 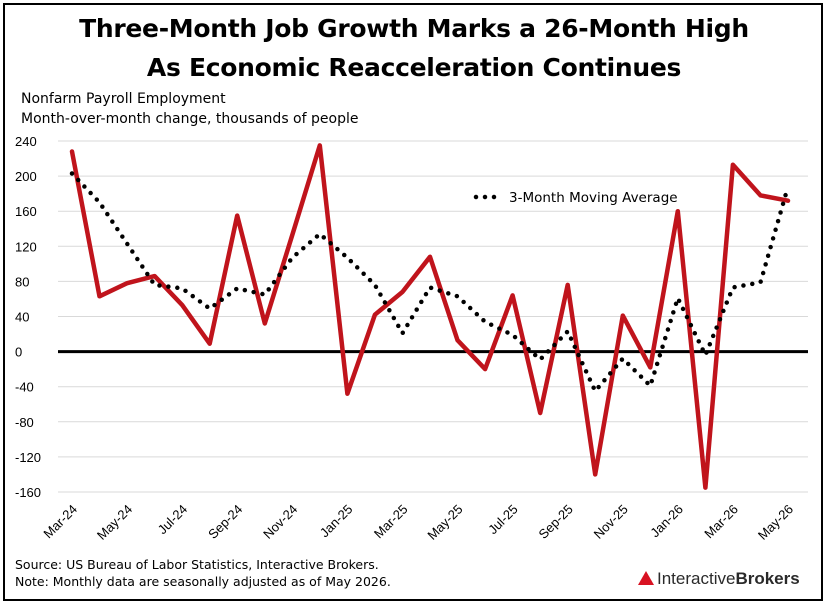 I want to click on interactive-brokers-logo: InteractiveBrokers, so click(x=719, y=579).